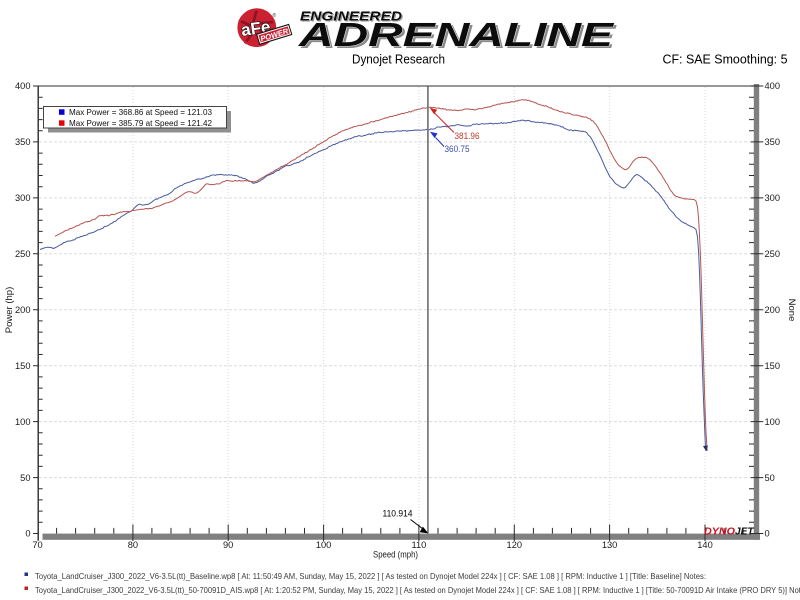 Image resolution: width=800 pixels, height=600 pixels. I want to click on svg-text: 110.914, so click(398, 514).